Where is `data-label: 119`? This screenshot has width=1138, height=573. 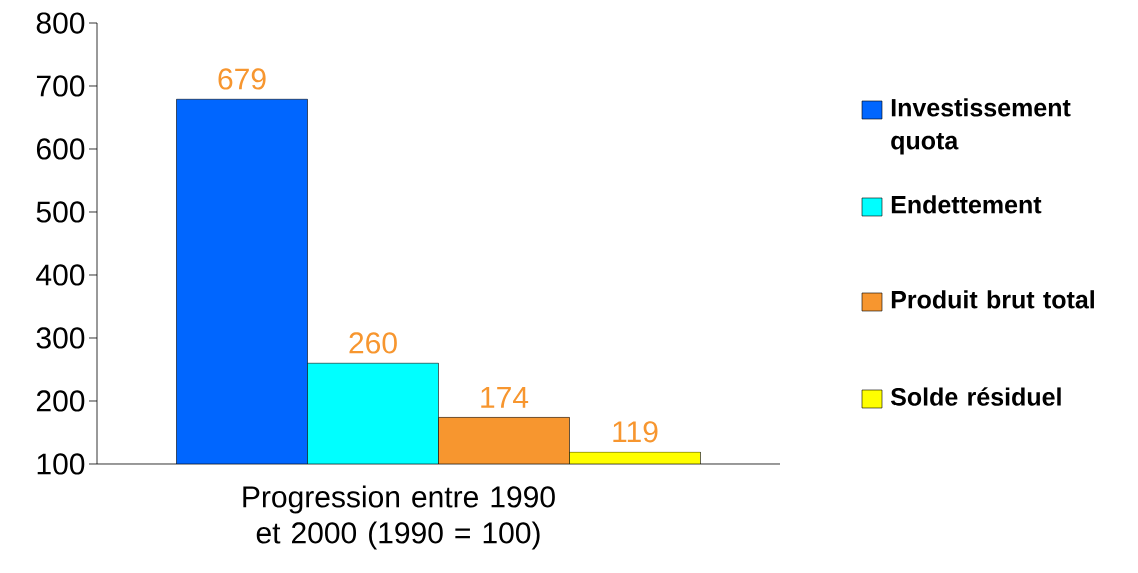
data-label: 119 is located at coordinates (635, 432).